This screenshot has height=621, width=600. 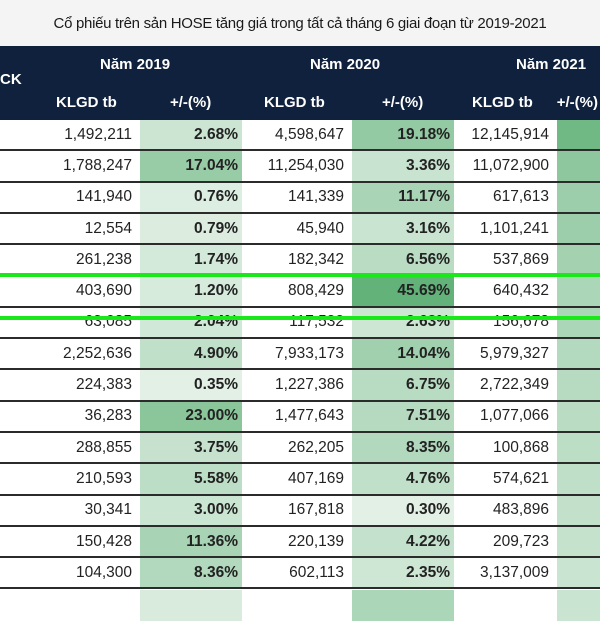 What do you see at coordinates (300, 511) in the screenshot?
I see `table-row: 30,341 3.00% 167,818 0.30% 483,896` at bounding box center [300, 511].